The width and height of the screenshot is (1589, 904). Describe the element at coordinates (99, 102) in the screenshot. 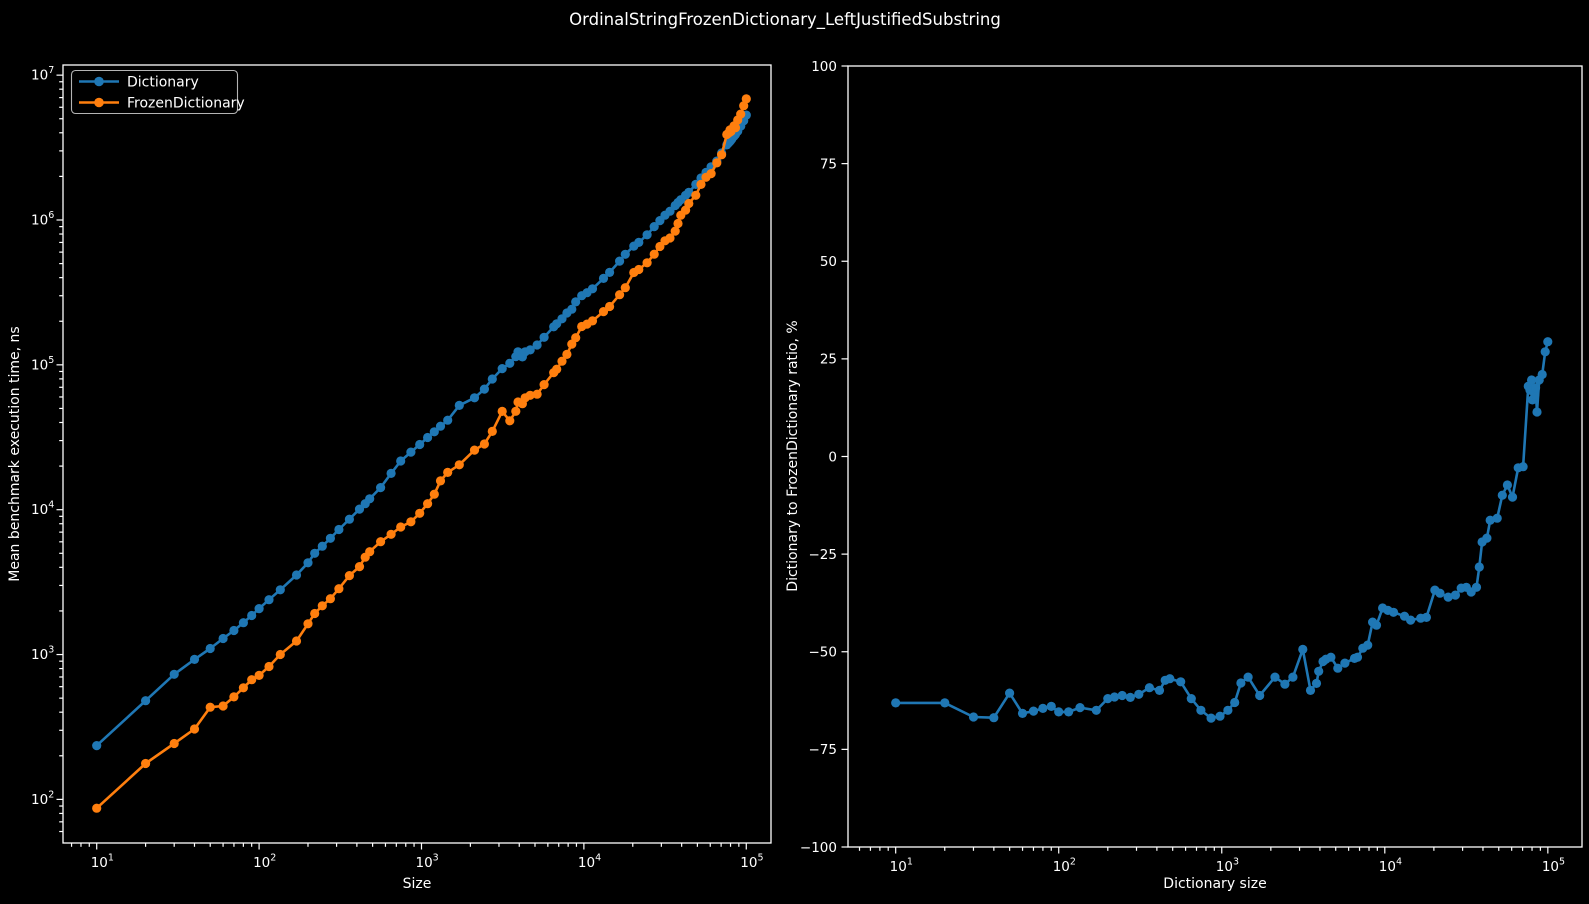

I see `legend-marker-frozendictionary` at that location.